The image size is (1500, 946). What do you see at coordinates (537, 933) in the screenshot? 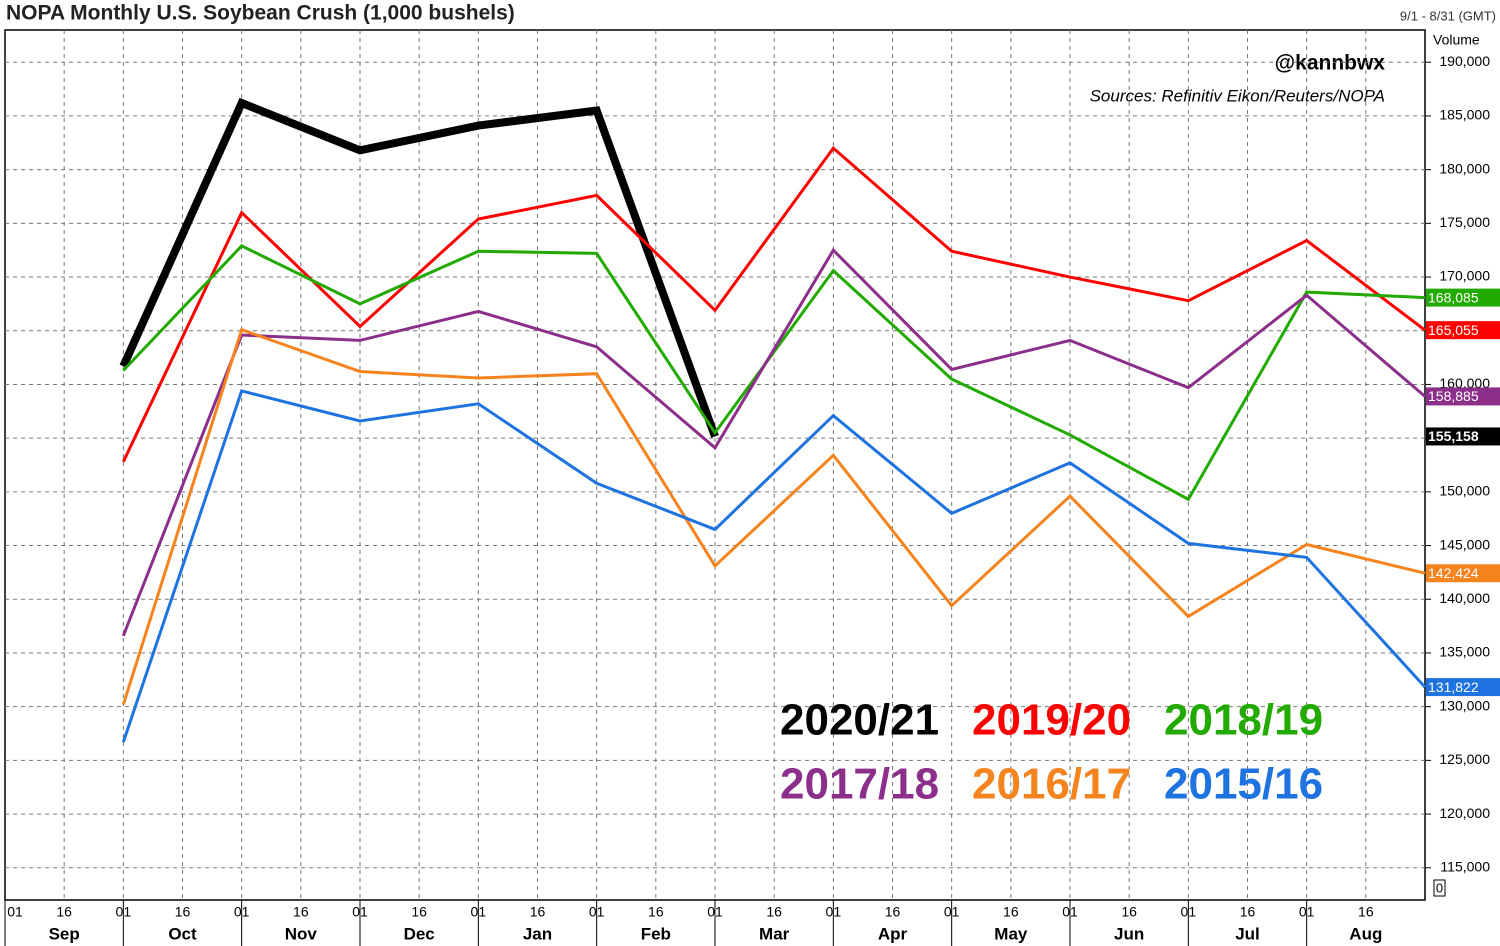
I see `month-label: Jan` at bounding box center [537, 933].